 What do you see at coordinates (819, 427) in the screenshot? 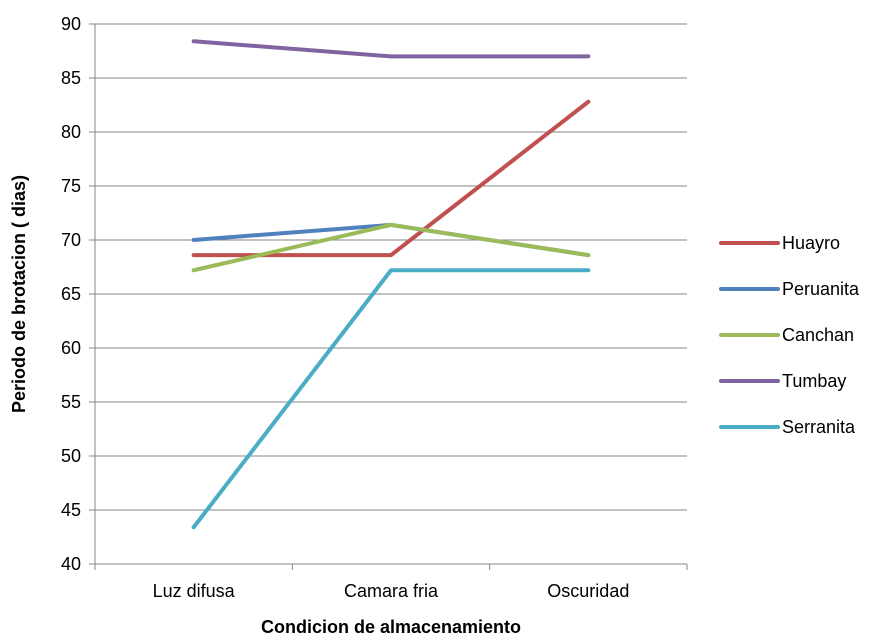
I see `legend-label: Serranita` at bounding box center [819, 427].